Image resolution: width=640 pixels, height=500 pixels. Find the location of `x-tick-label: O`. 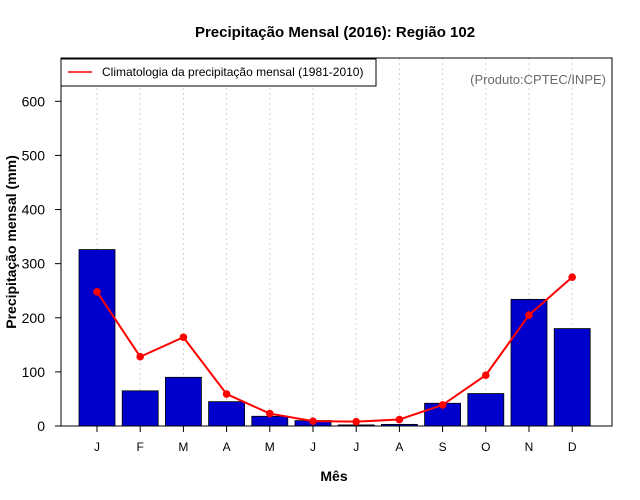

x-tick-label: O is located at coordinates (485, 447).